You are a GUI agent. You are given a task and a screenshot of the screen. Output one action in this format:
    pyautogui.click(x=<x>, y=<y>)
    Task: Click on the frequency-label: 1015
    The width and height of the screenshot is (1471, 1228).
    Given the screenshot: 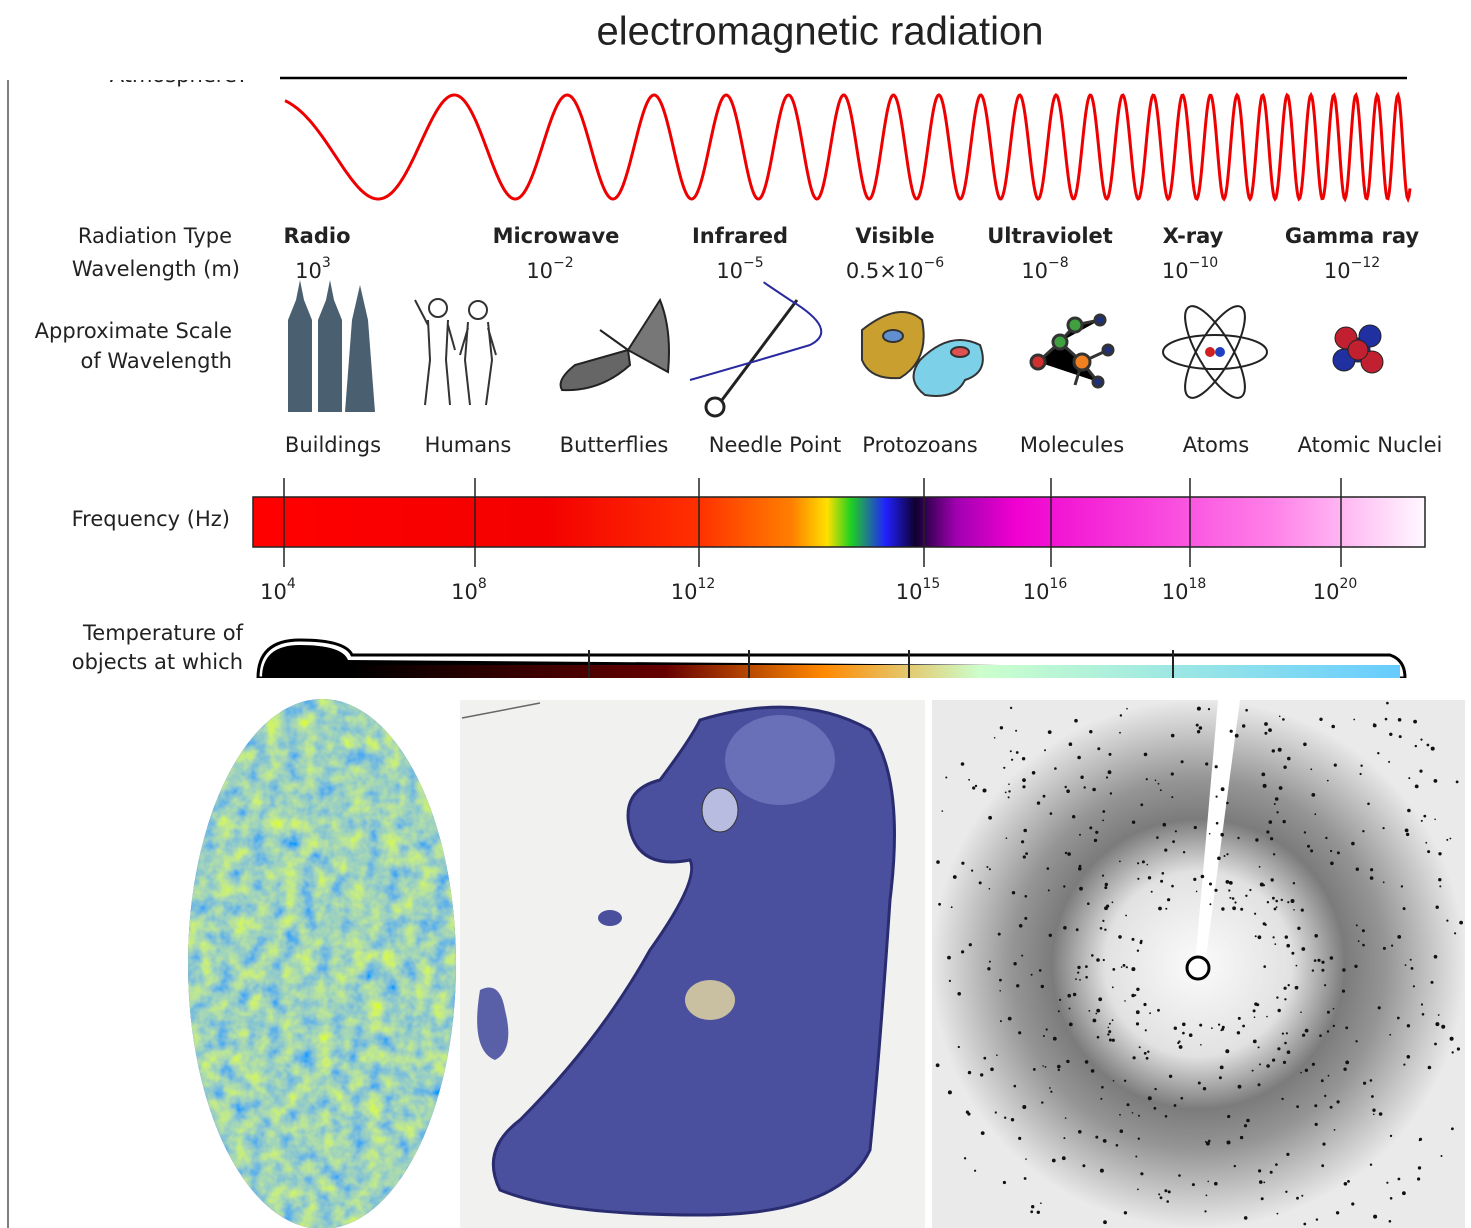 What is the action you would take?
    pyautogui.click(x=918, y=590)
    